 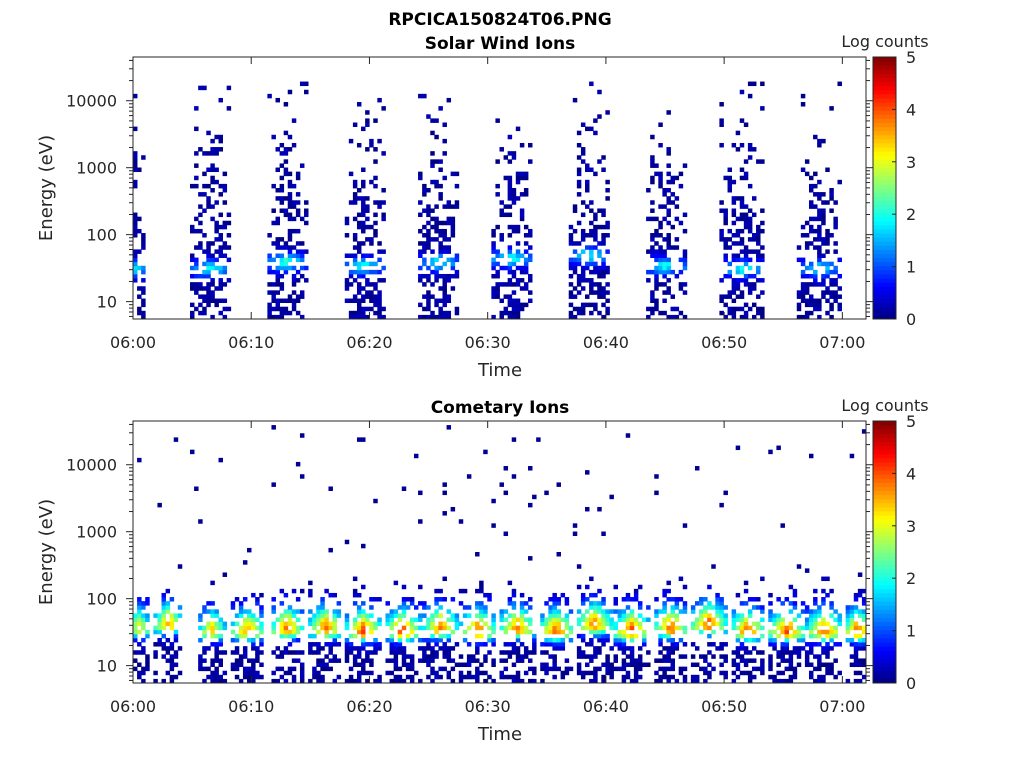 I want to click on colorbar-tick-label: 5, so click(x=911, y=421).